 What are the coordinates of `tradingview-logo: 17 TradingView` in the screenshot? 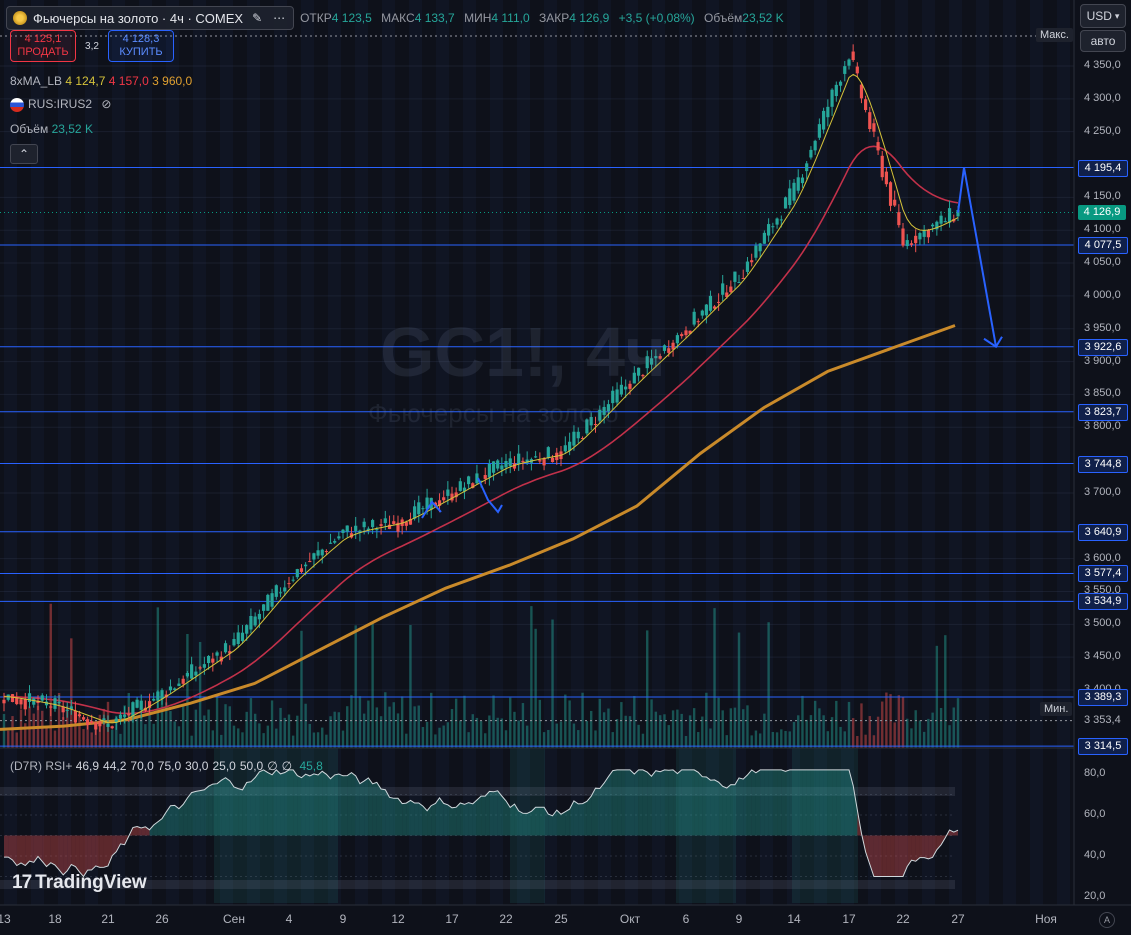 It's located at (79, 882).